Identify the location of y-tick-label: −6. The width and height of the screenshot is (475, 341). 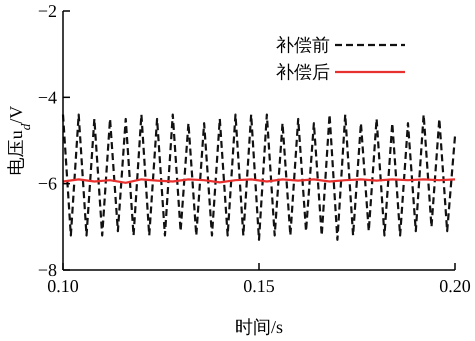
(47, 184).